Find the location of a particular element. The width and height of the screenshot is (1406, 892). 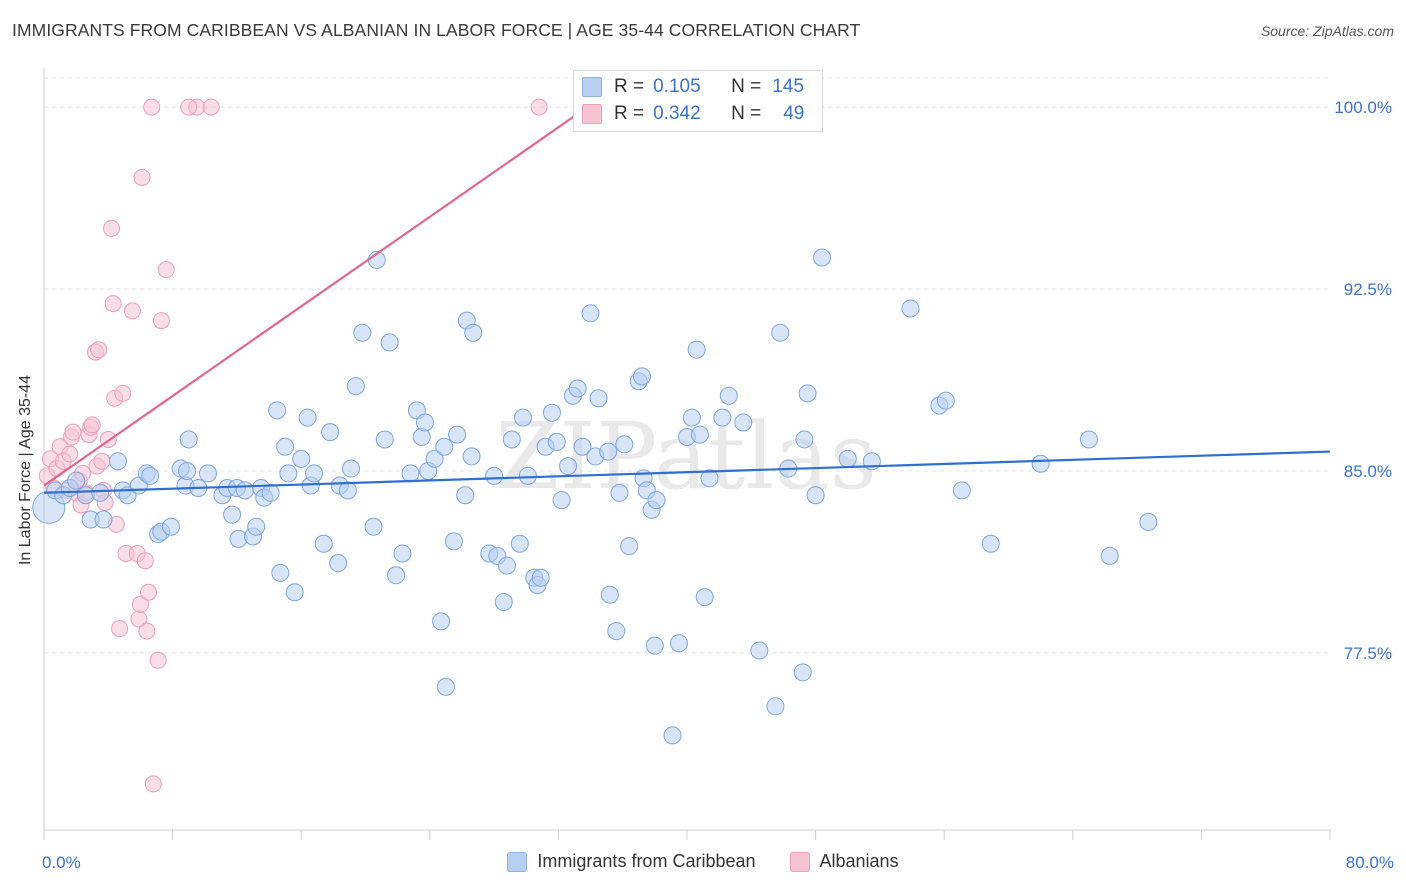

source-label: Source: ZipAtlas.com is located at coordinates (1327, 31).